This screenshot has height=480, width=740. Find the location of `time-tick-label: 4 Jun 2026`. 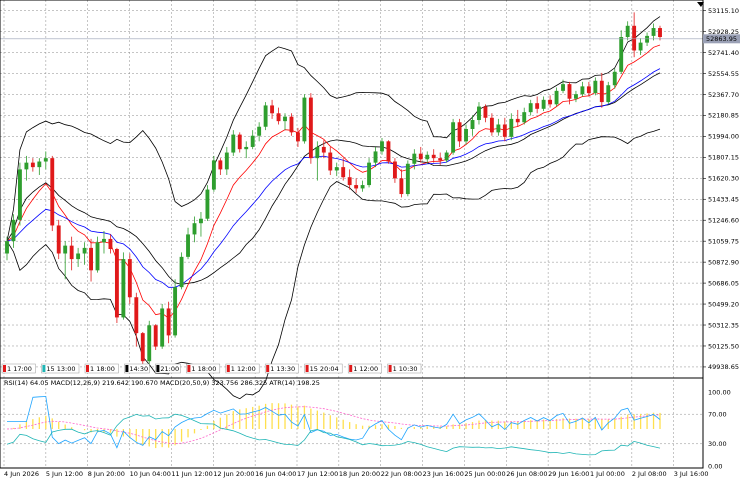

time-tick-label: 4 Jun 2026 is located at coordinates (21, 474).